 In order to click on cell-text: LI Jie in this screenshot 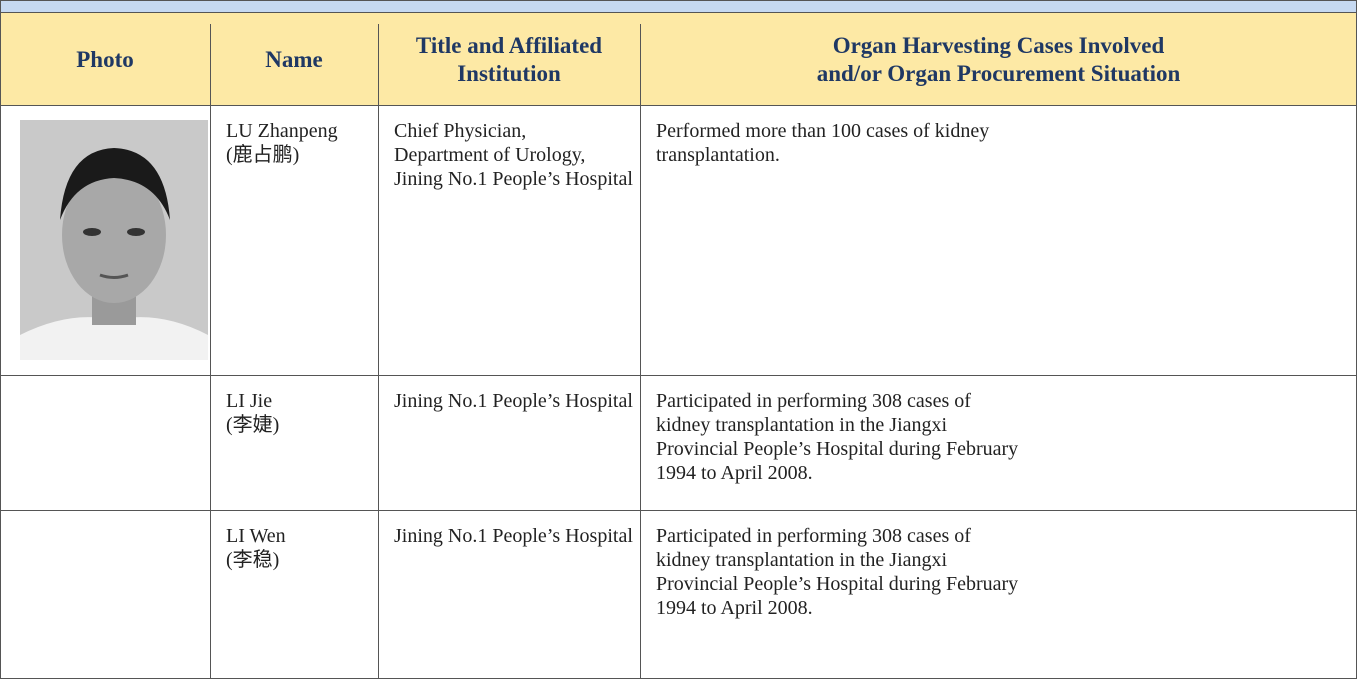, I will do `click(249, 401)`.